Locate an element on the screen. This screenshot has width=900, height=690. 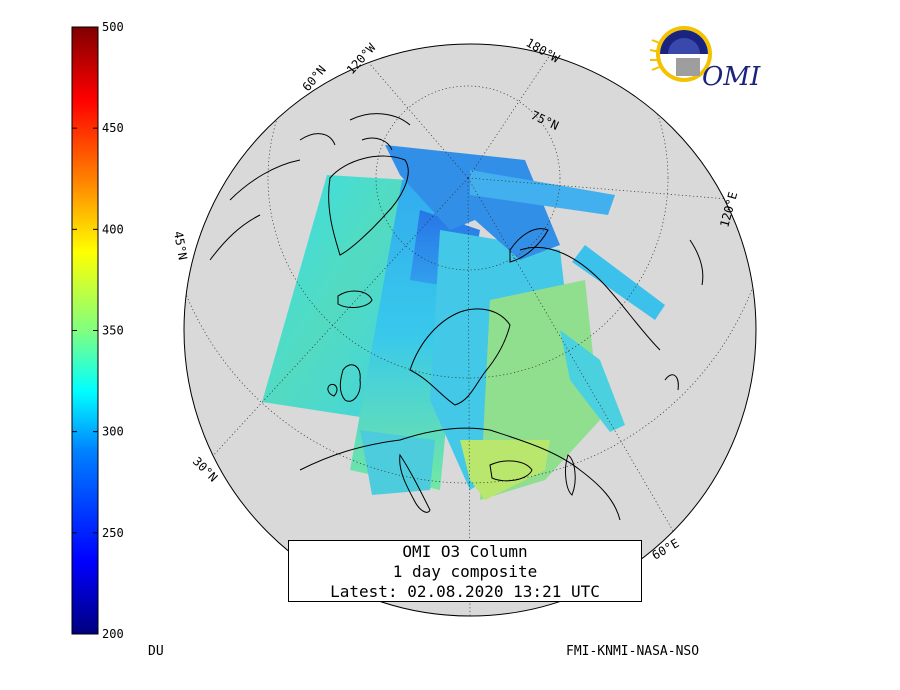
swath-italy is located at coordinates (397, 462).